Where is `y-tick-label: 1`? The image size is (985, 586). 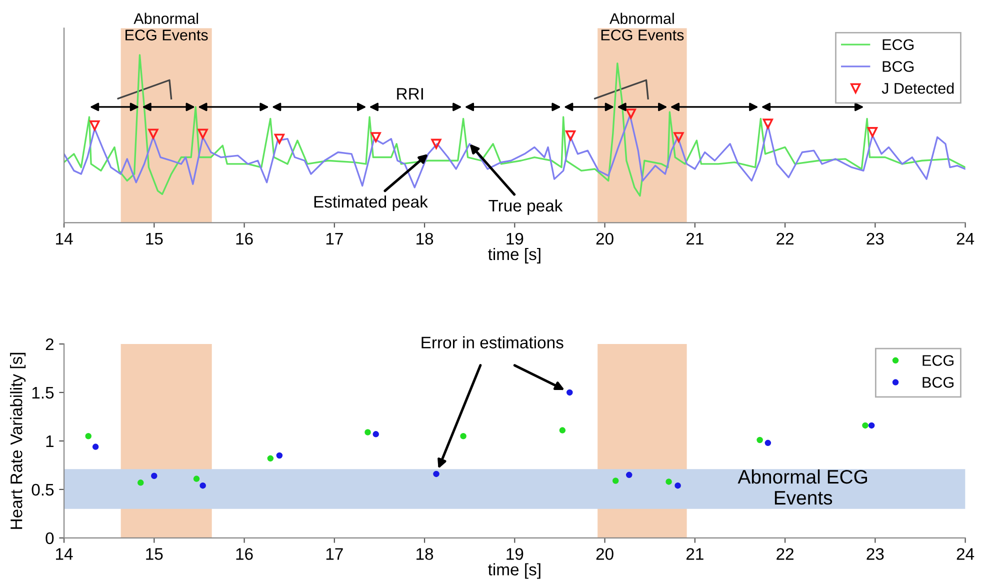 y-tick-label: 1 is located at coordinates (50, 442).